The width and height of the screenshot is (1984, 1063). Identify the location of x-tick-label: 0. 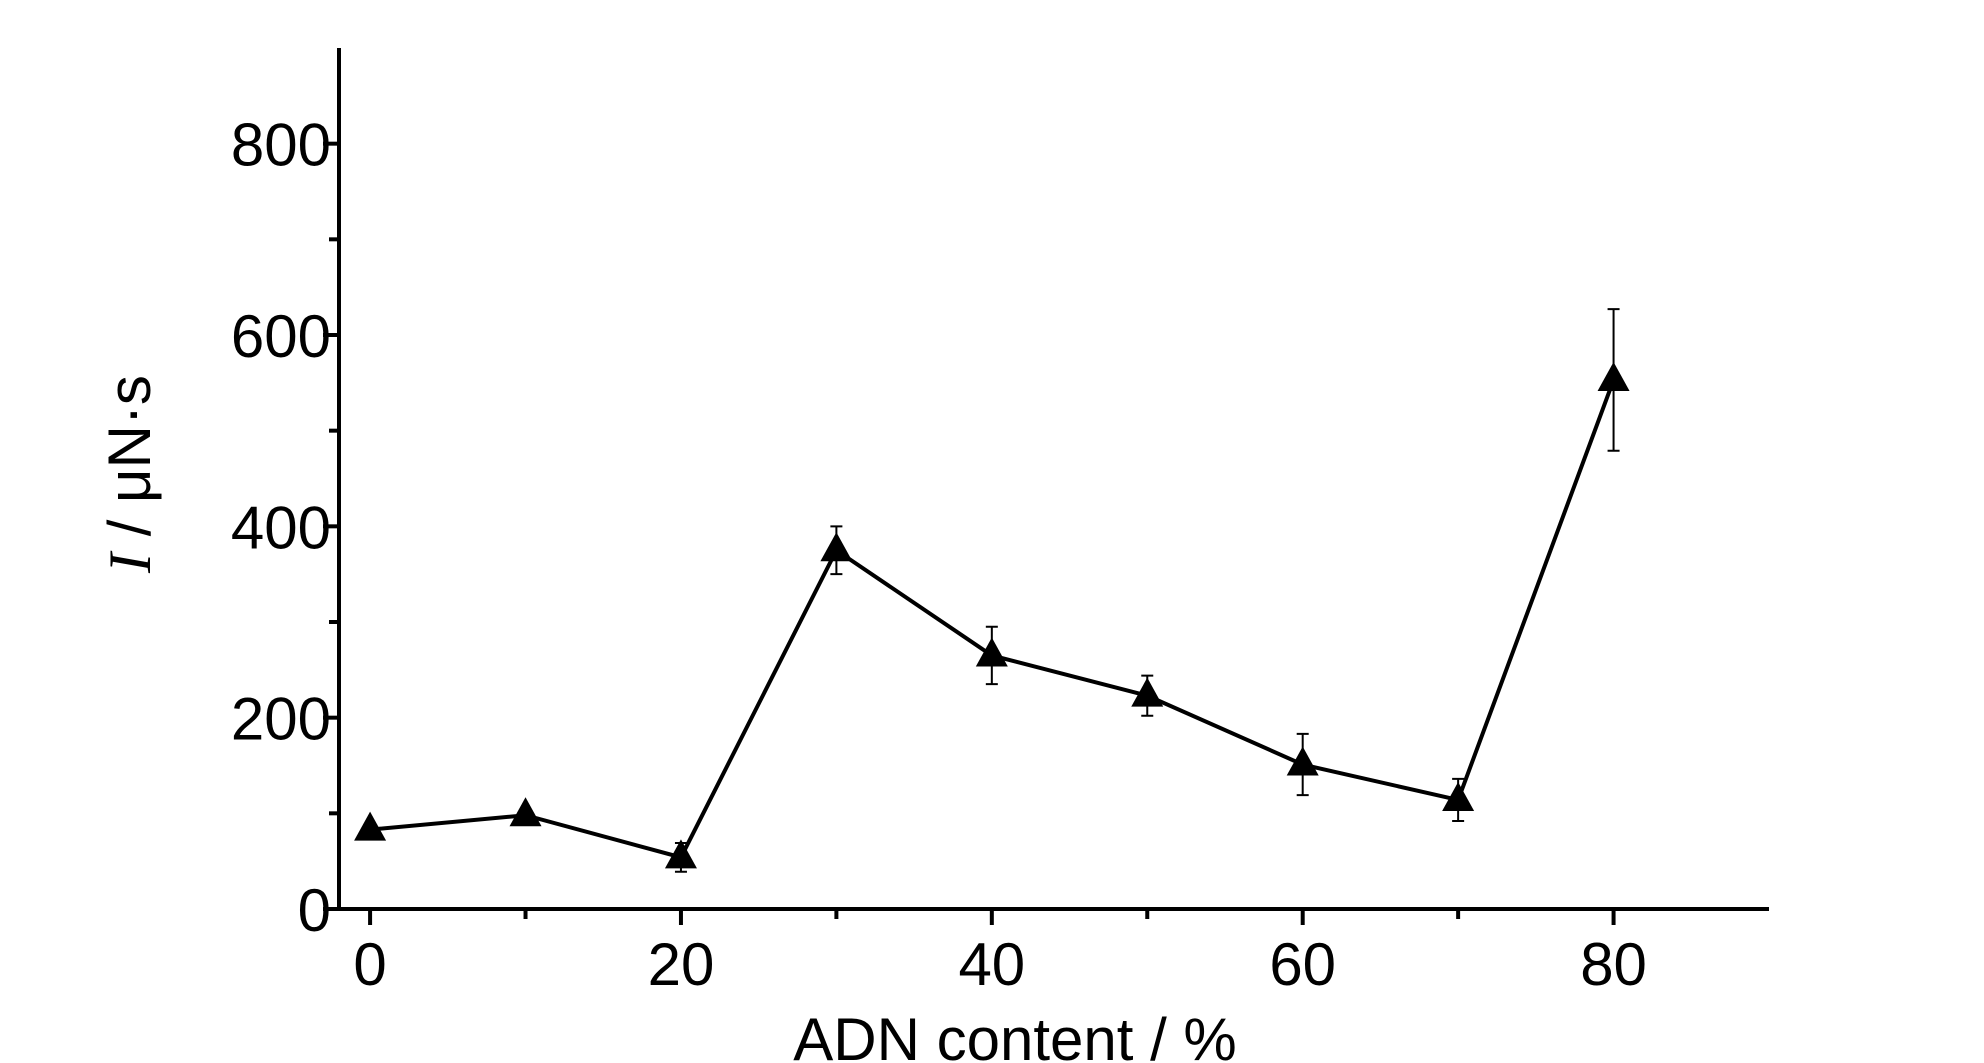
(369, 964).